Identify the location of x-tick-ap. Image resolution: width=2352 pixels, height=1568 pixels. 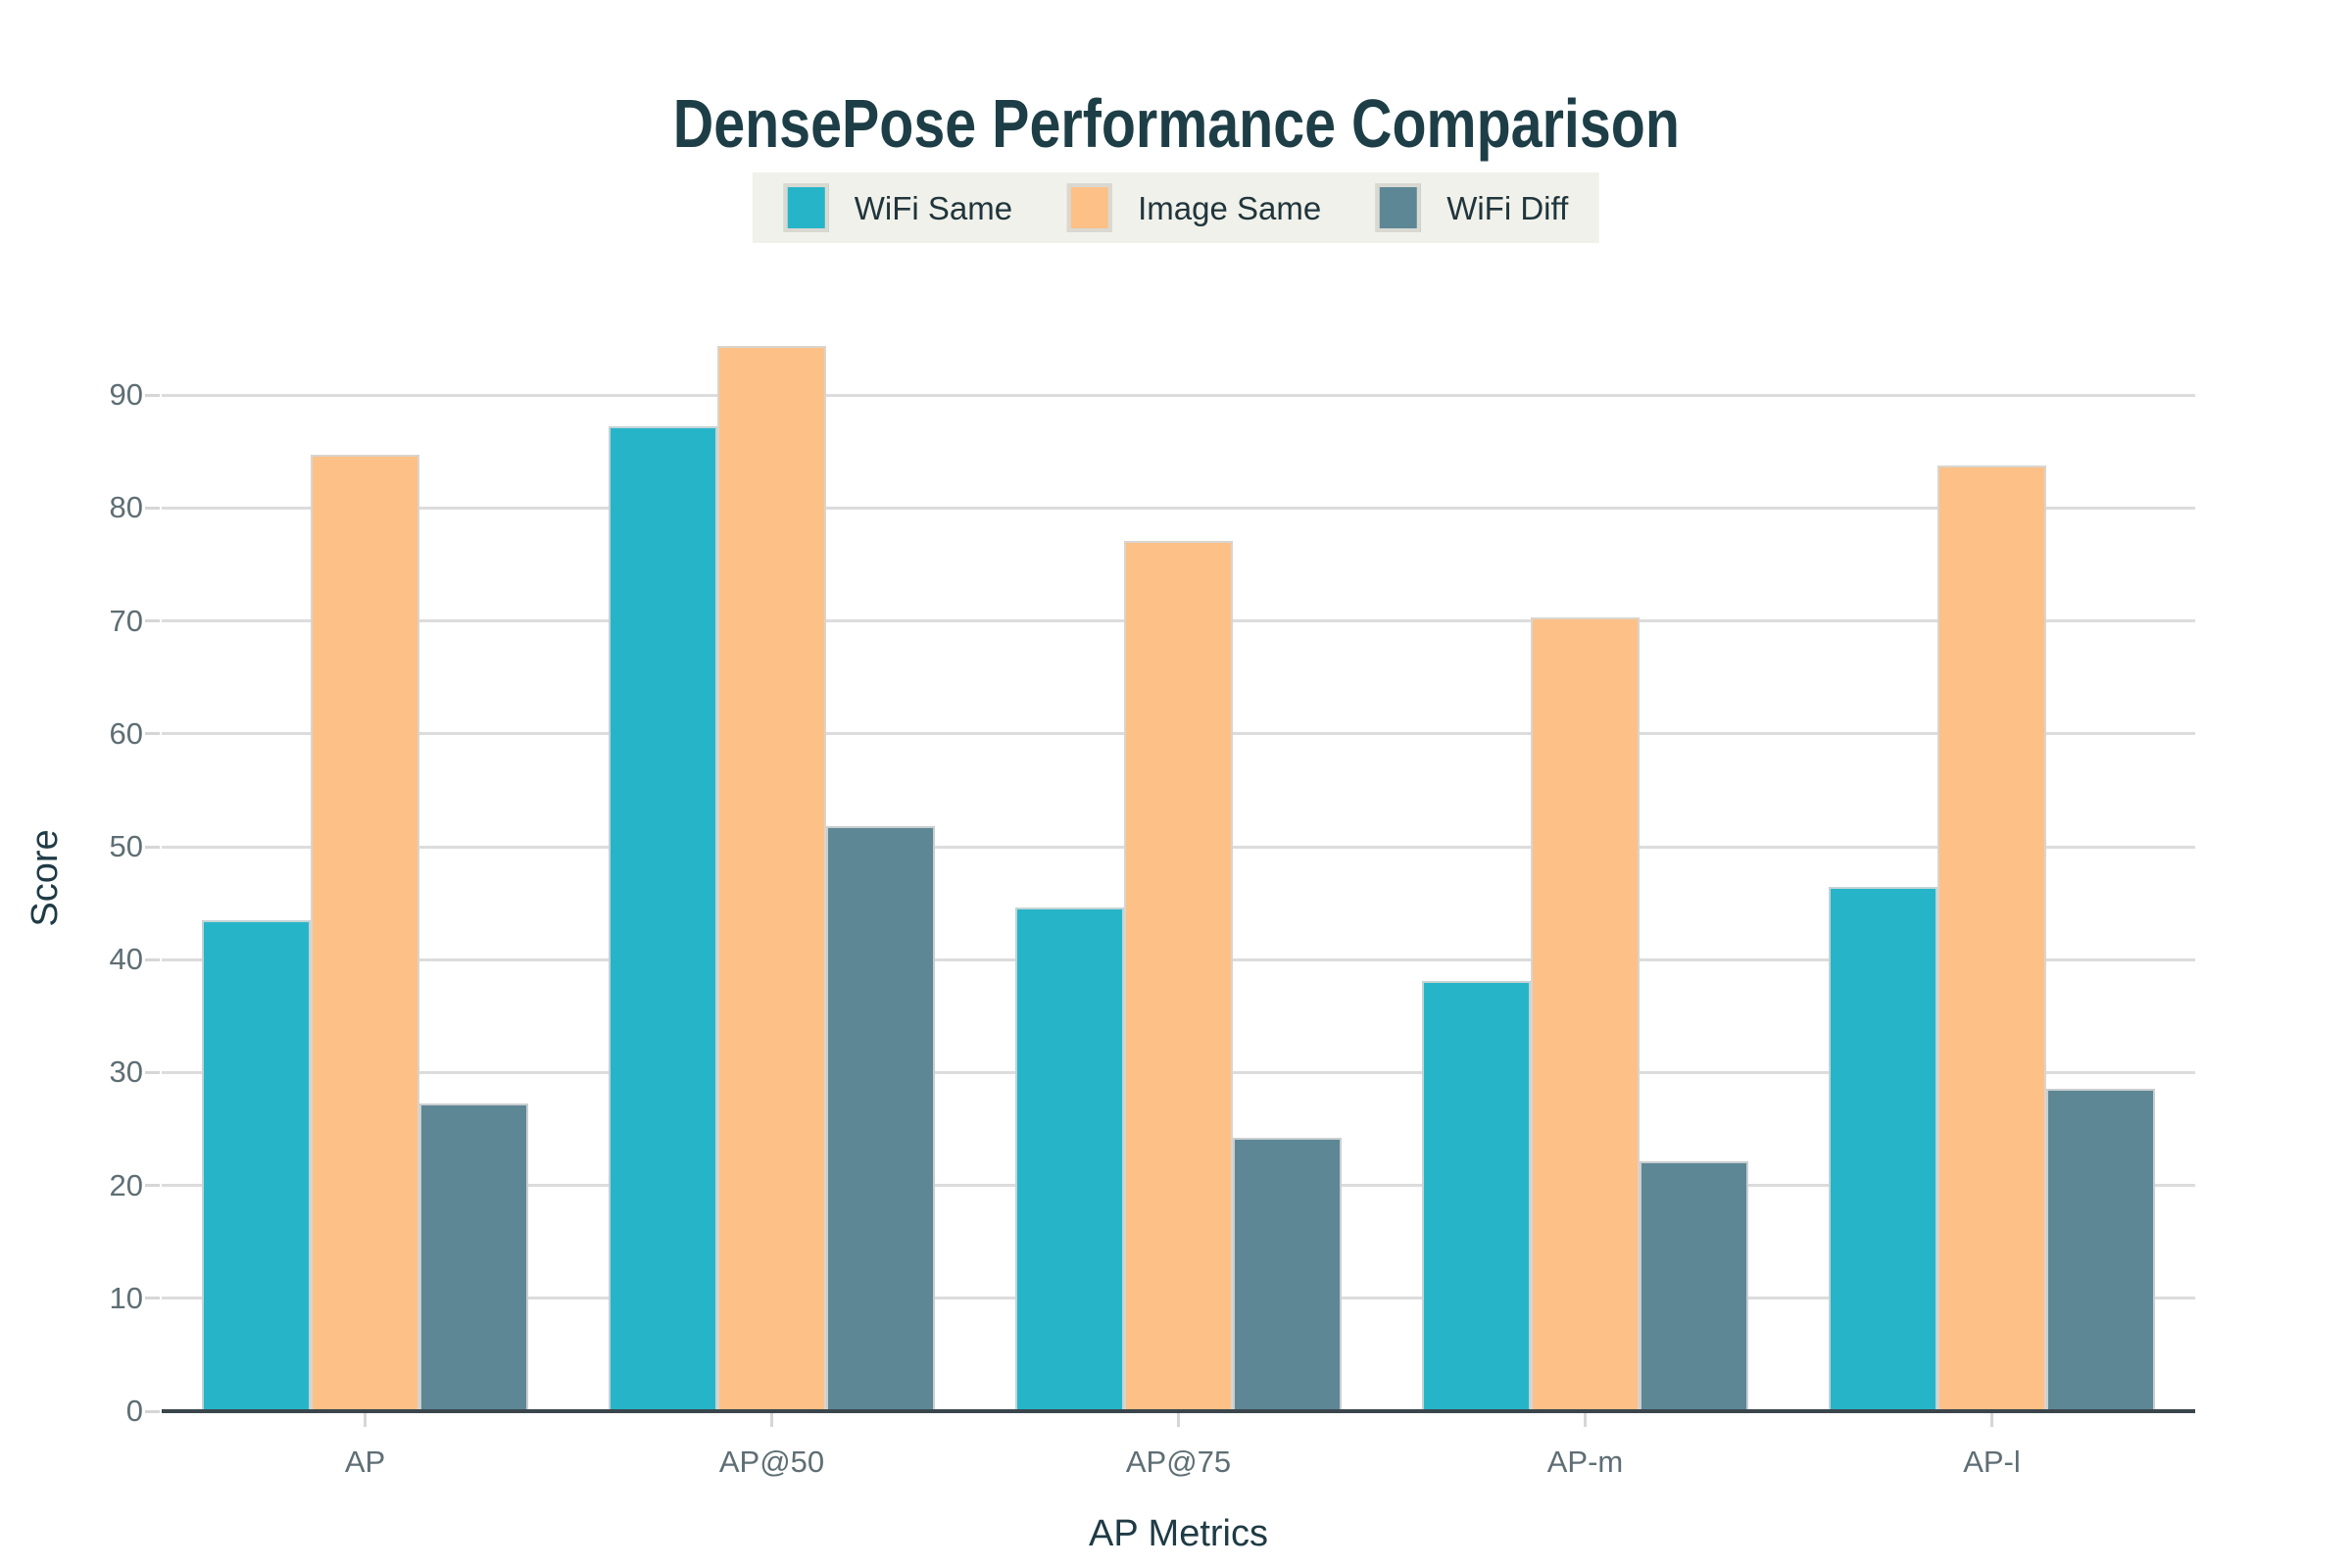
(365, 1420).